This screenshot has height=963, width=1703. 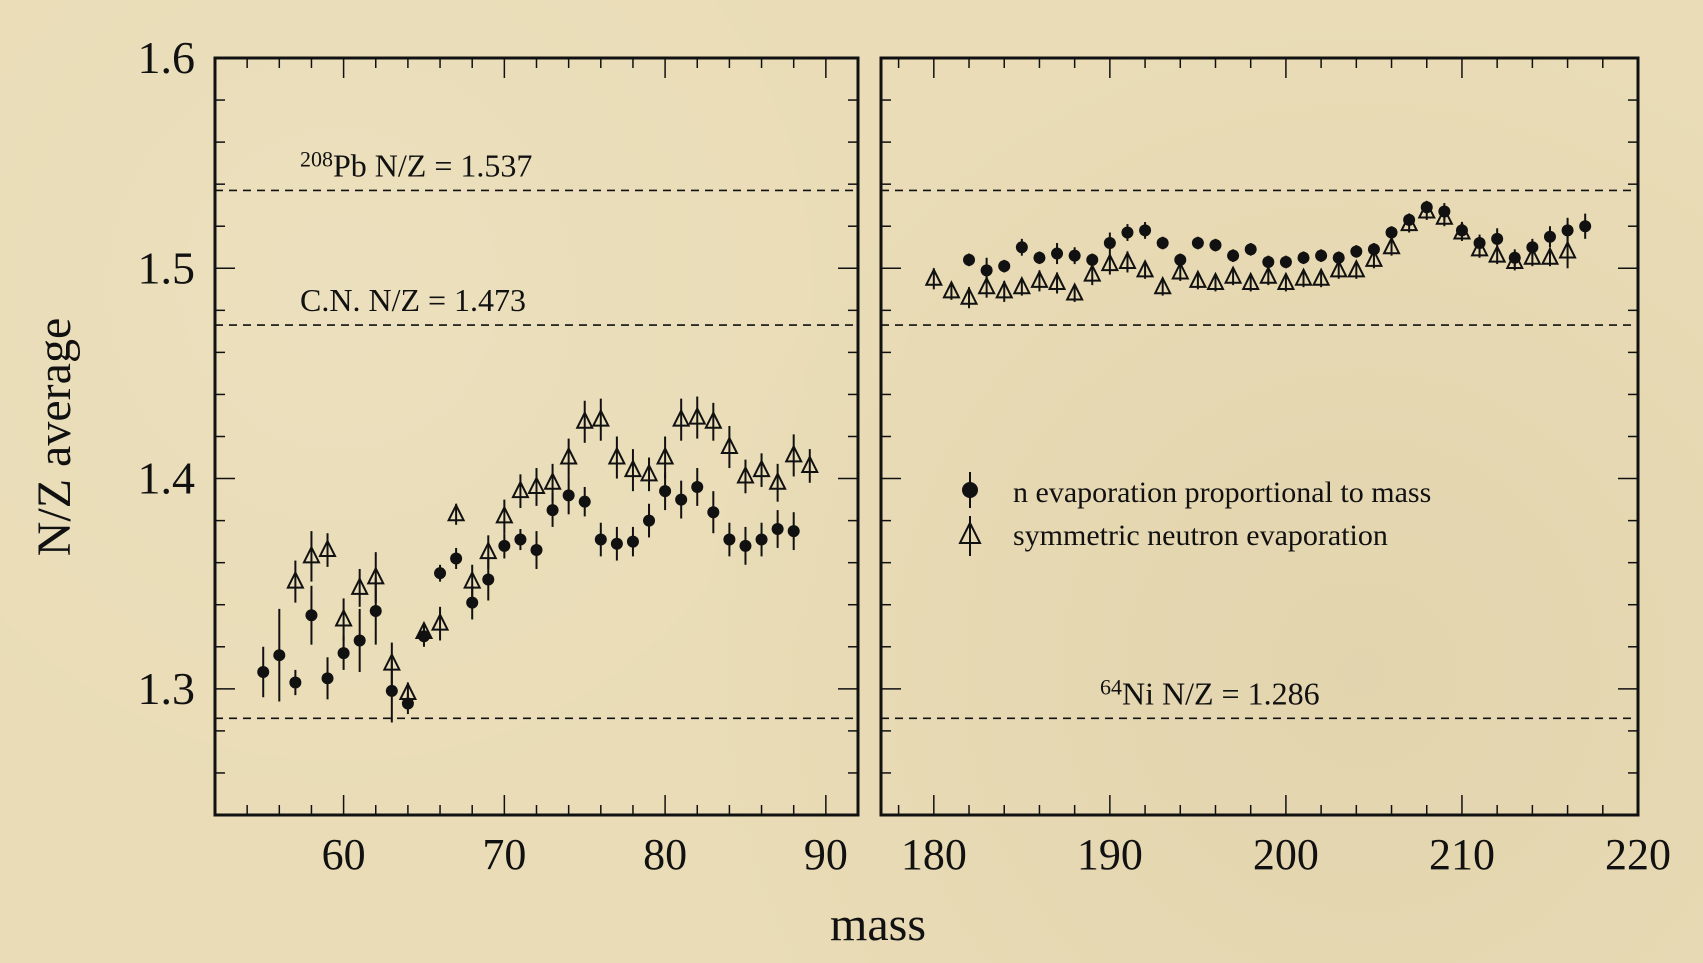 I want to click on x-tick-label: 180, so click(x=934, y=854).